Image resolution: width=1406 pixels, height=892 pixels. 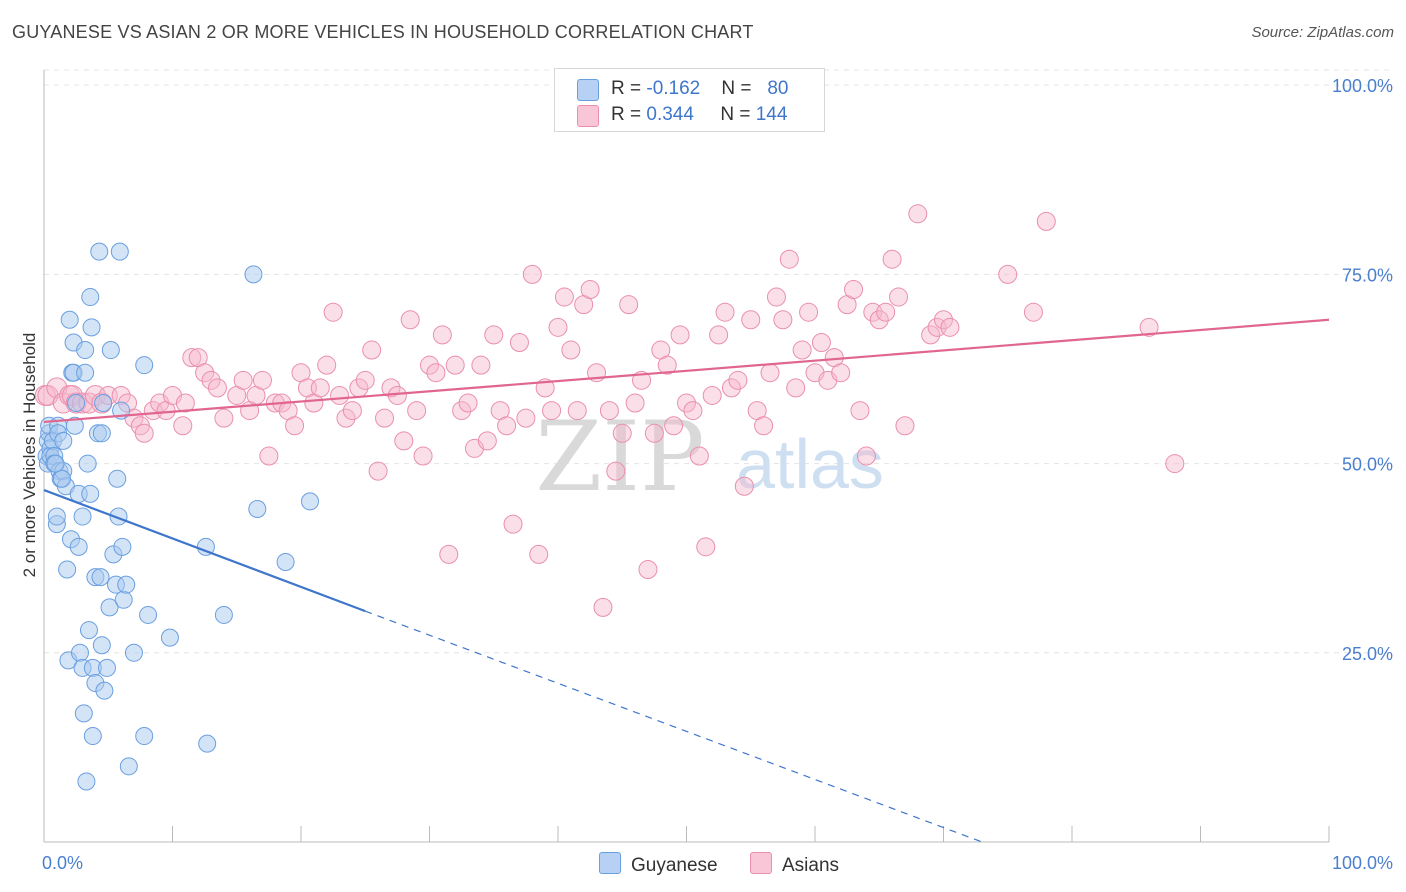 I want to click on guyanese-swatch, so click(x=610, y=863).